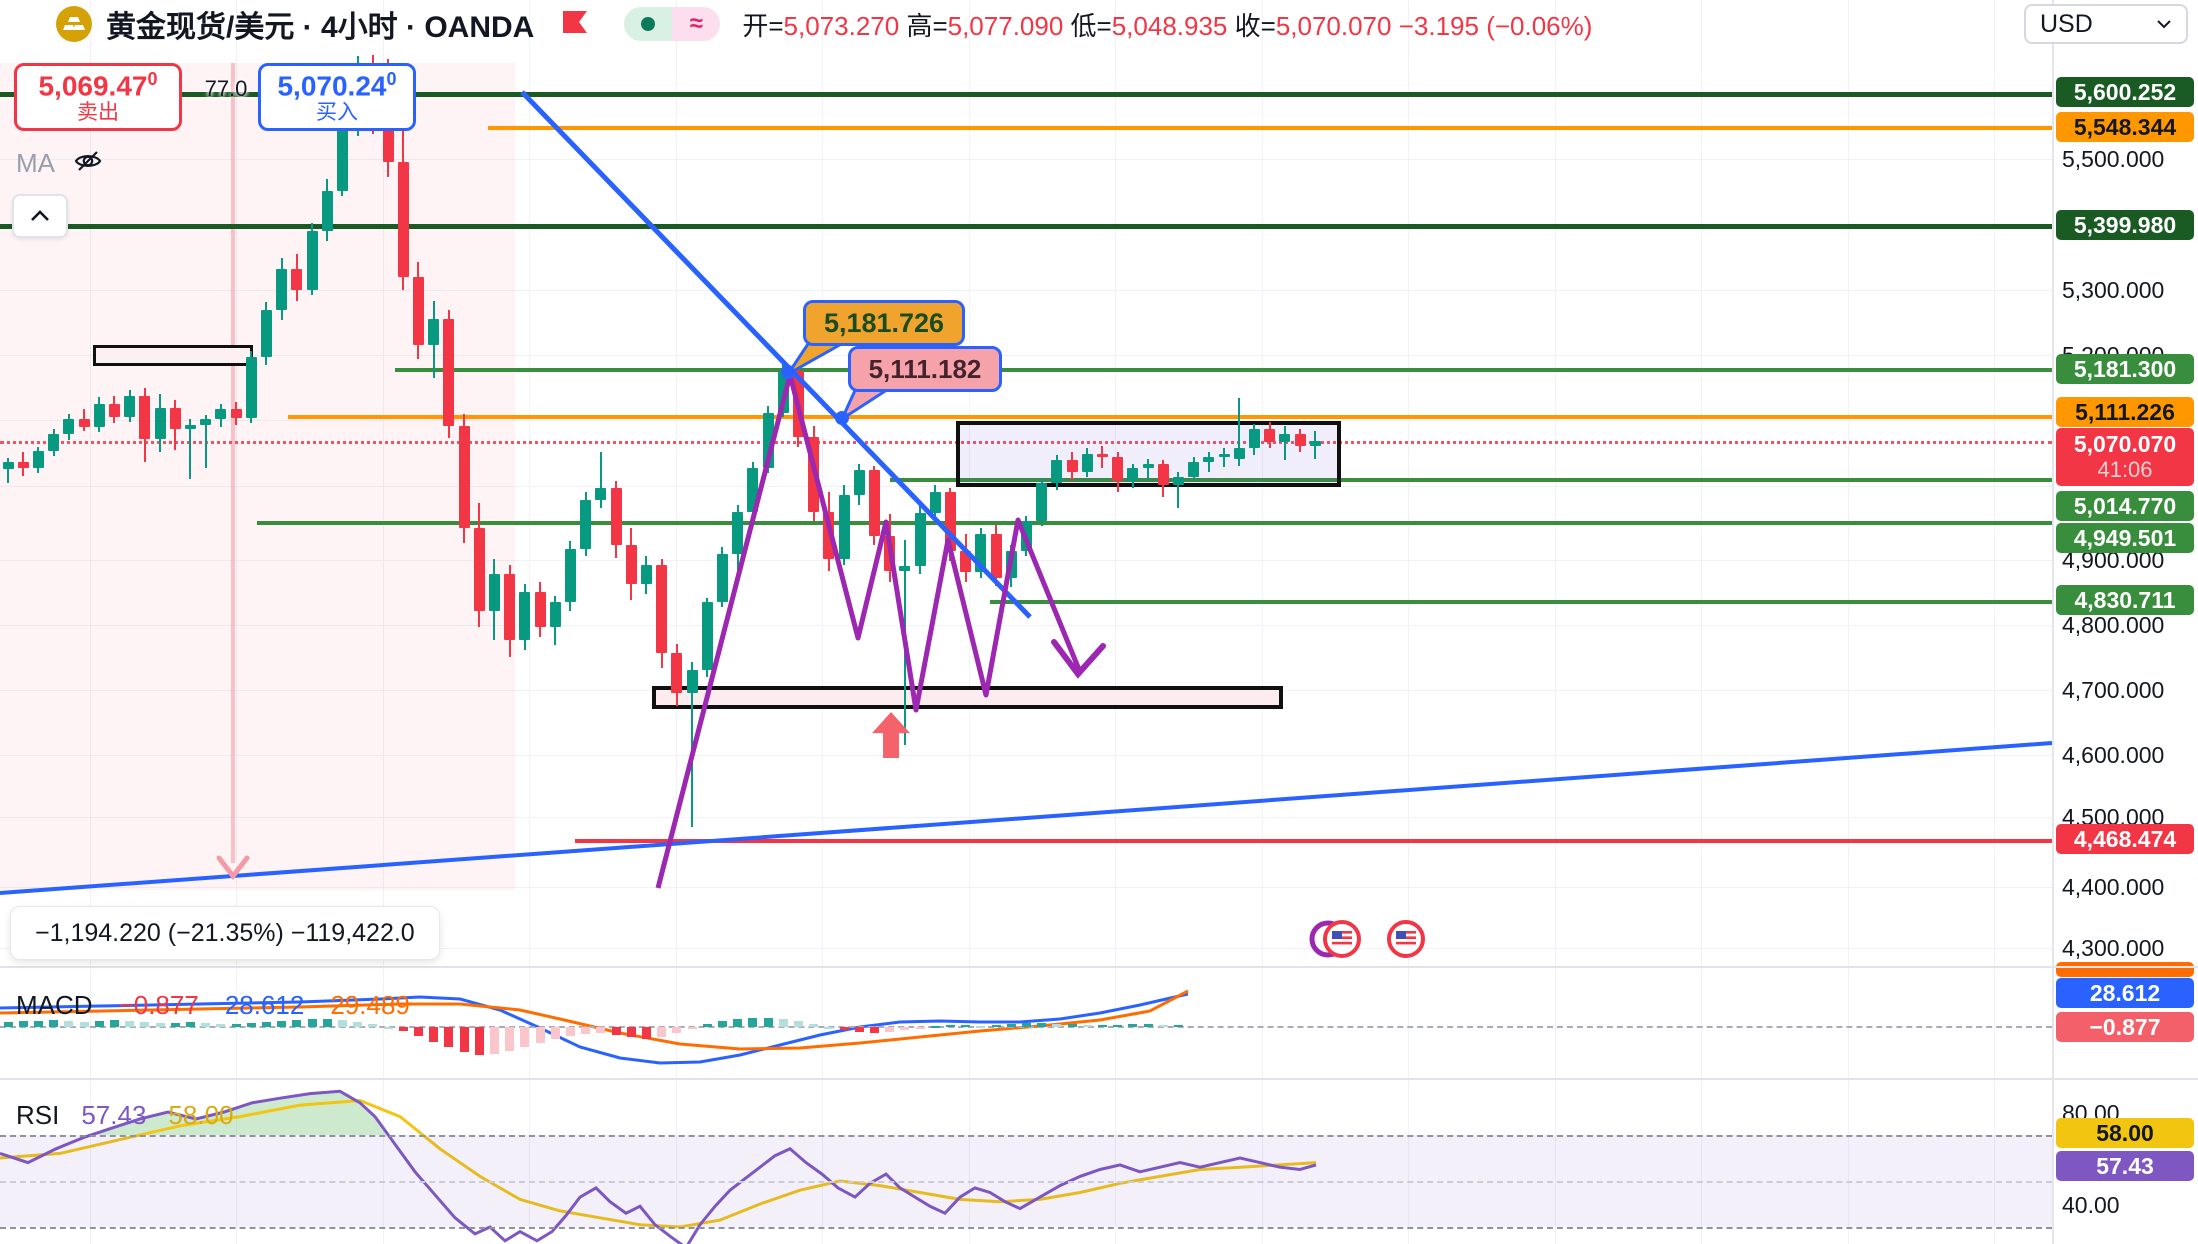 This screenshot has height=1244, width=2198. What do you see at coordinates (2053, 622) in the screenshot?
I see `price-axis-divider` at bounding box center [2053, 622].